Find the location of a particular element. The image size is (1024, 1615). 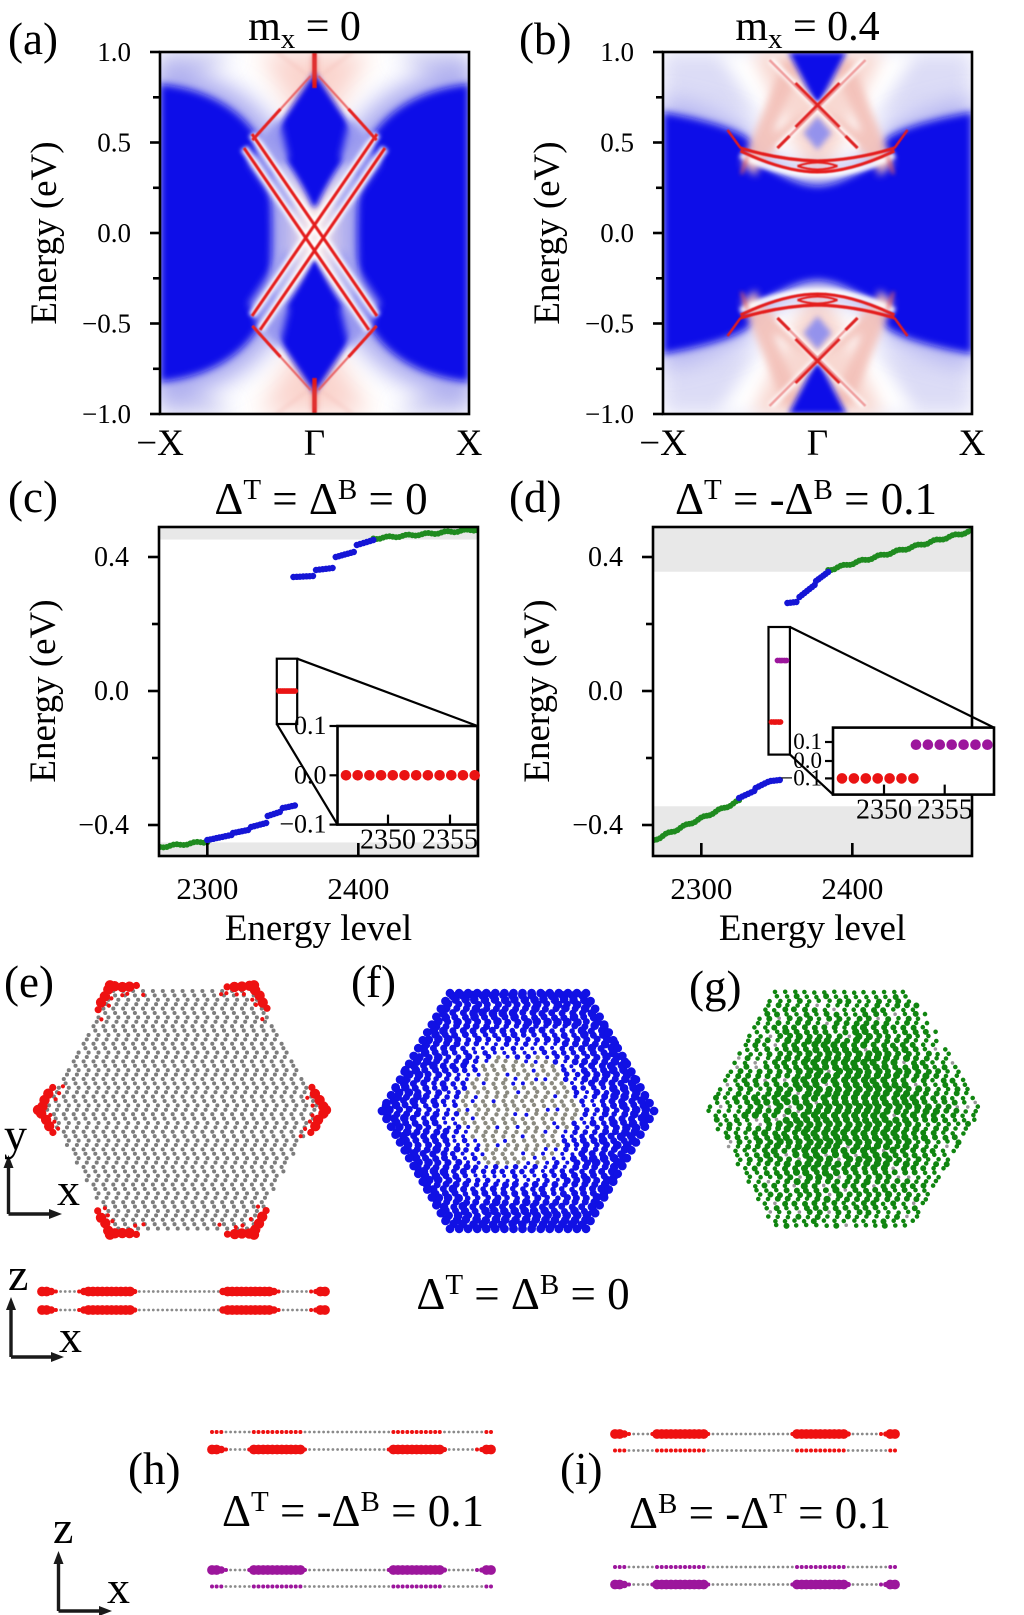

svg-text: ΔB = -ΔT = 0.1 is located at coordinates (760, 1513).